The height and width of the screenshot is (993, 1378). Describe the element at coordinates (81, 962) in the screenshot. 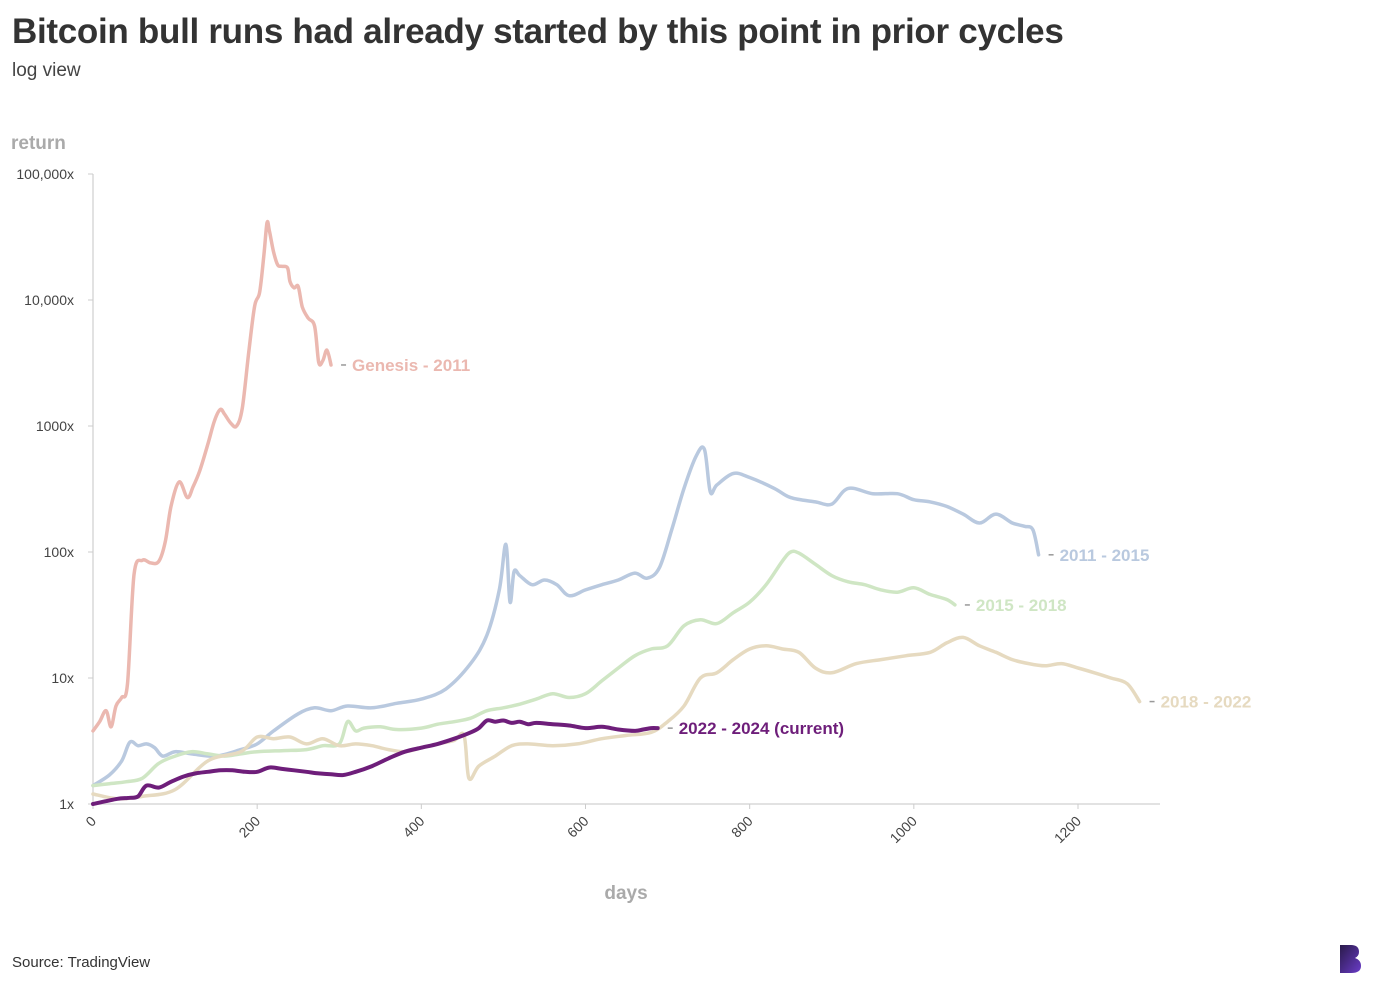

I see `source-note: Source: TradingView` at that location.